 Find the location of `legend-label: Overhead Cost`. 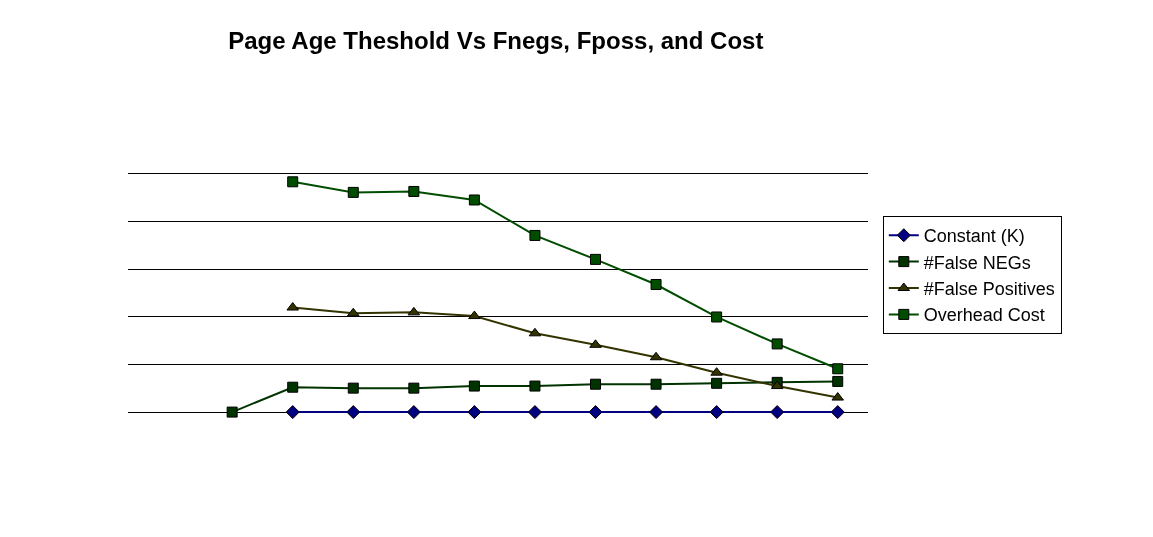

legend-label: Overhead Cost is located at coordinates (984, 315).